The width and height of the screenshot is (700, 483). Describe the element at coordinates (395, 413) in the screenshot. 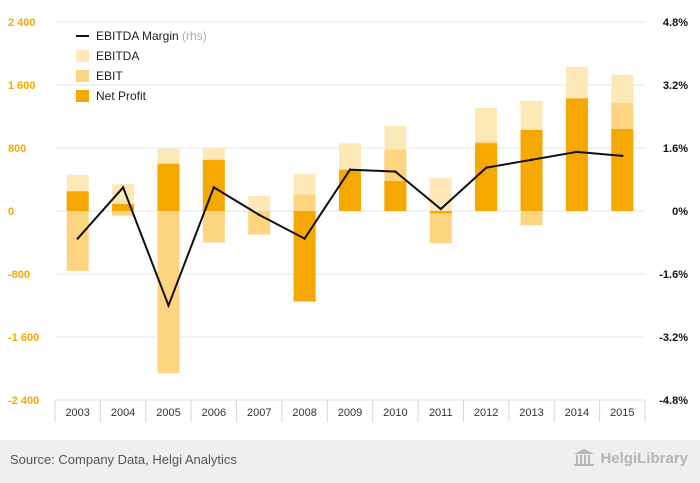

I see `x-tick-label: 2010` at that location.